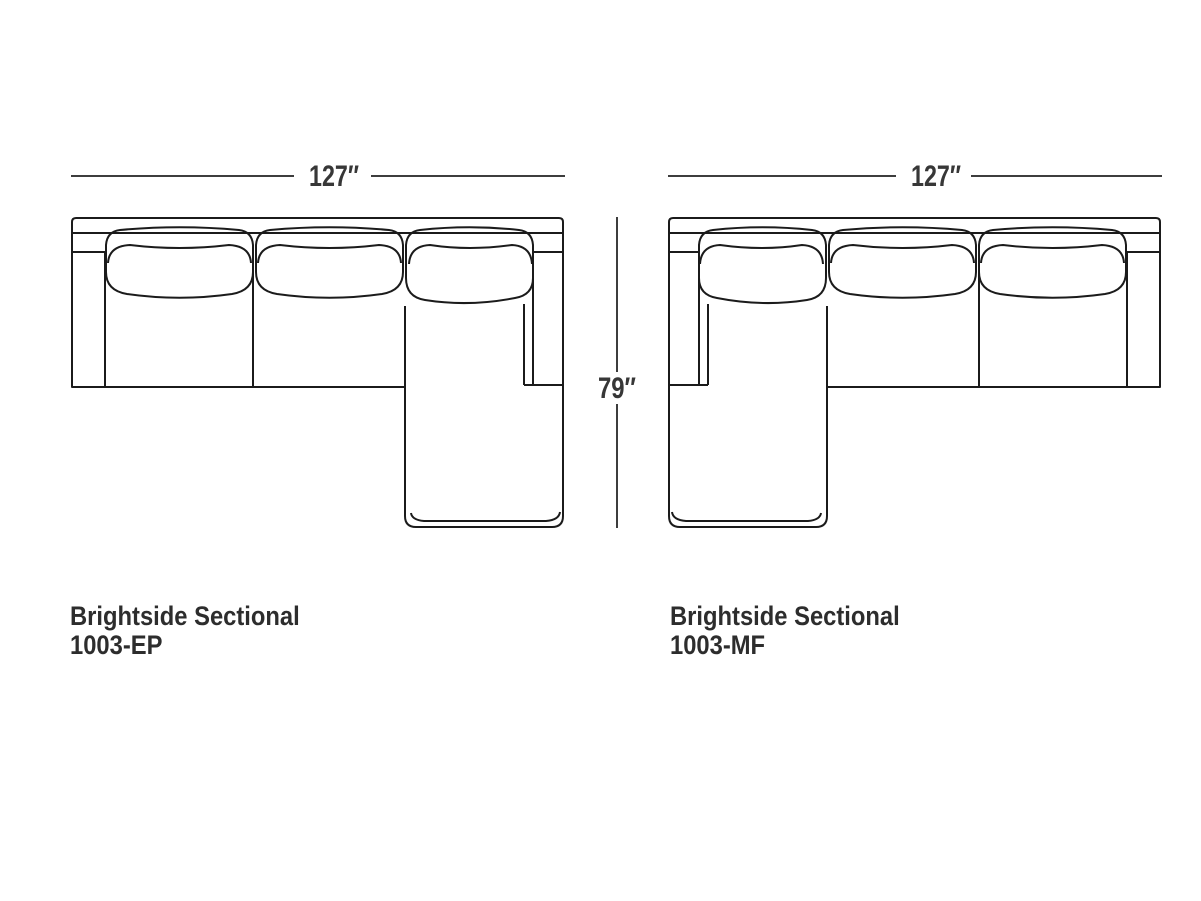 Image resolution: width=1201 pixels, height=901 pixels. I want to click on product-label-ep: Brightside Sectional 1003-EP, so click(185, 631).